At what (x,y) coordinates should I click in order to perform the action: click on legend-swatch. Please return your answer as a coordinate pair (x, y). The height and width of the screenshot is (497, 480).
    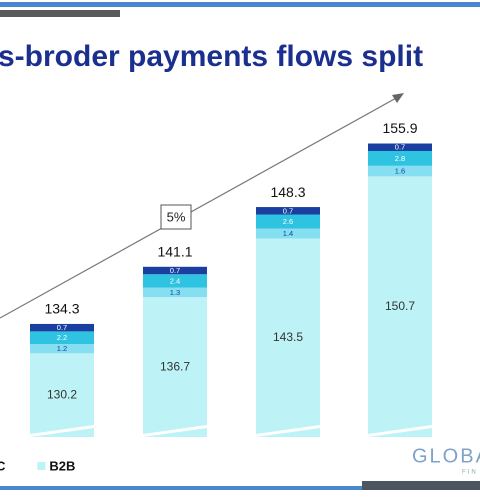
    Looking at the image, I should click on (41, 466).